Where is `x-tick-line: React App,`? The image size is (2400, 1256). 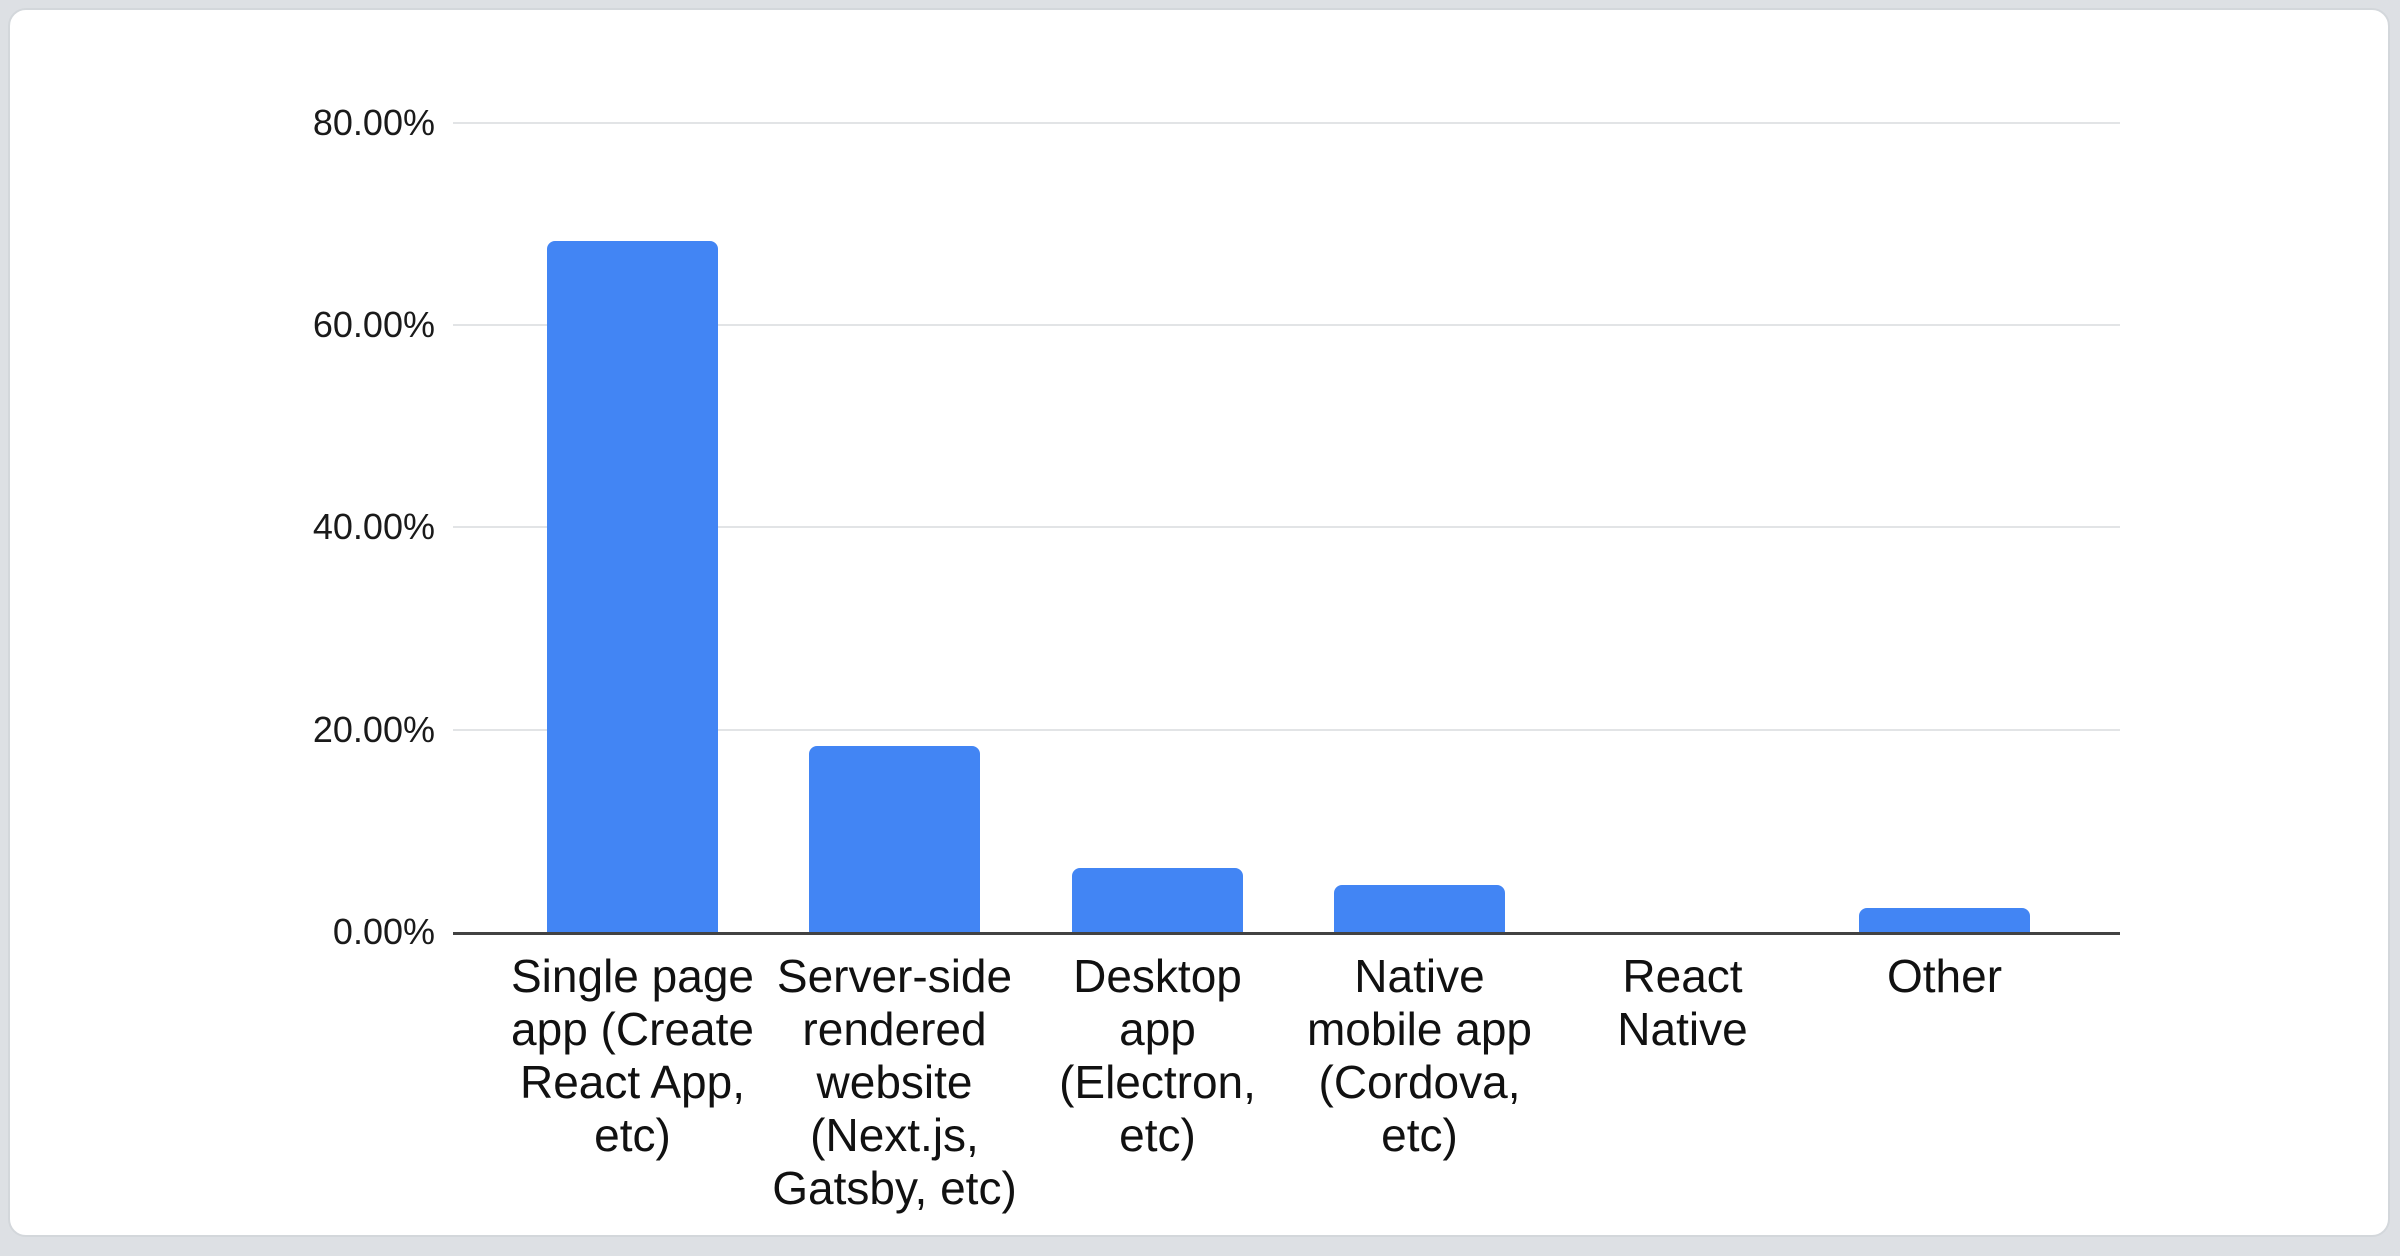 x-tick-line: React App, is located at coordinates (632, 1082).